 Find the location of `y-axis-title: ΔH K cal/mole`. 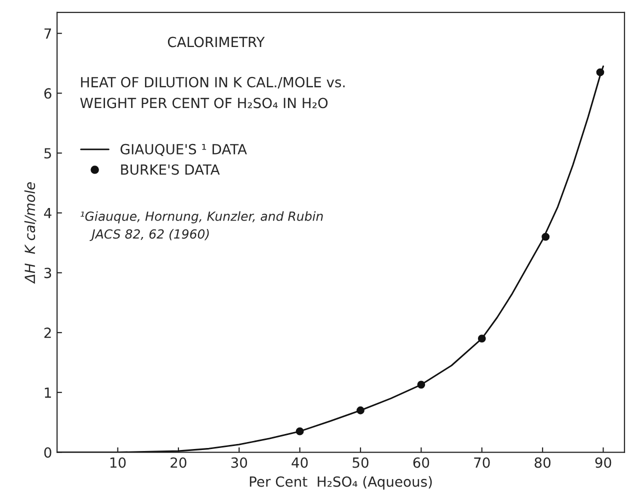

y-axis-title: ΔH K cal/mole is located at coordinates (30, 233).